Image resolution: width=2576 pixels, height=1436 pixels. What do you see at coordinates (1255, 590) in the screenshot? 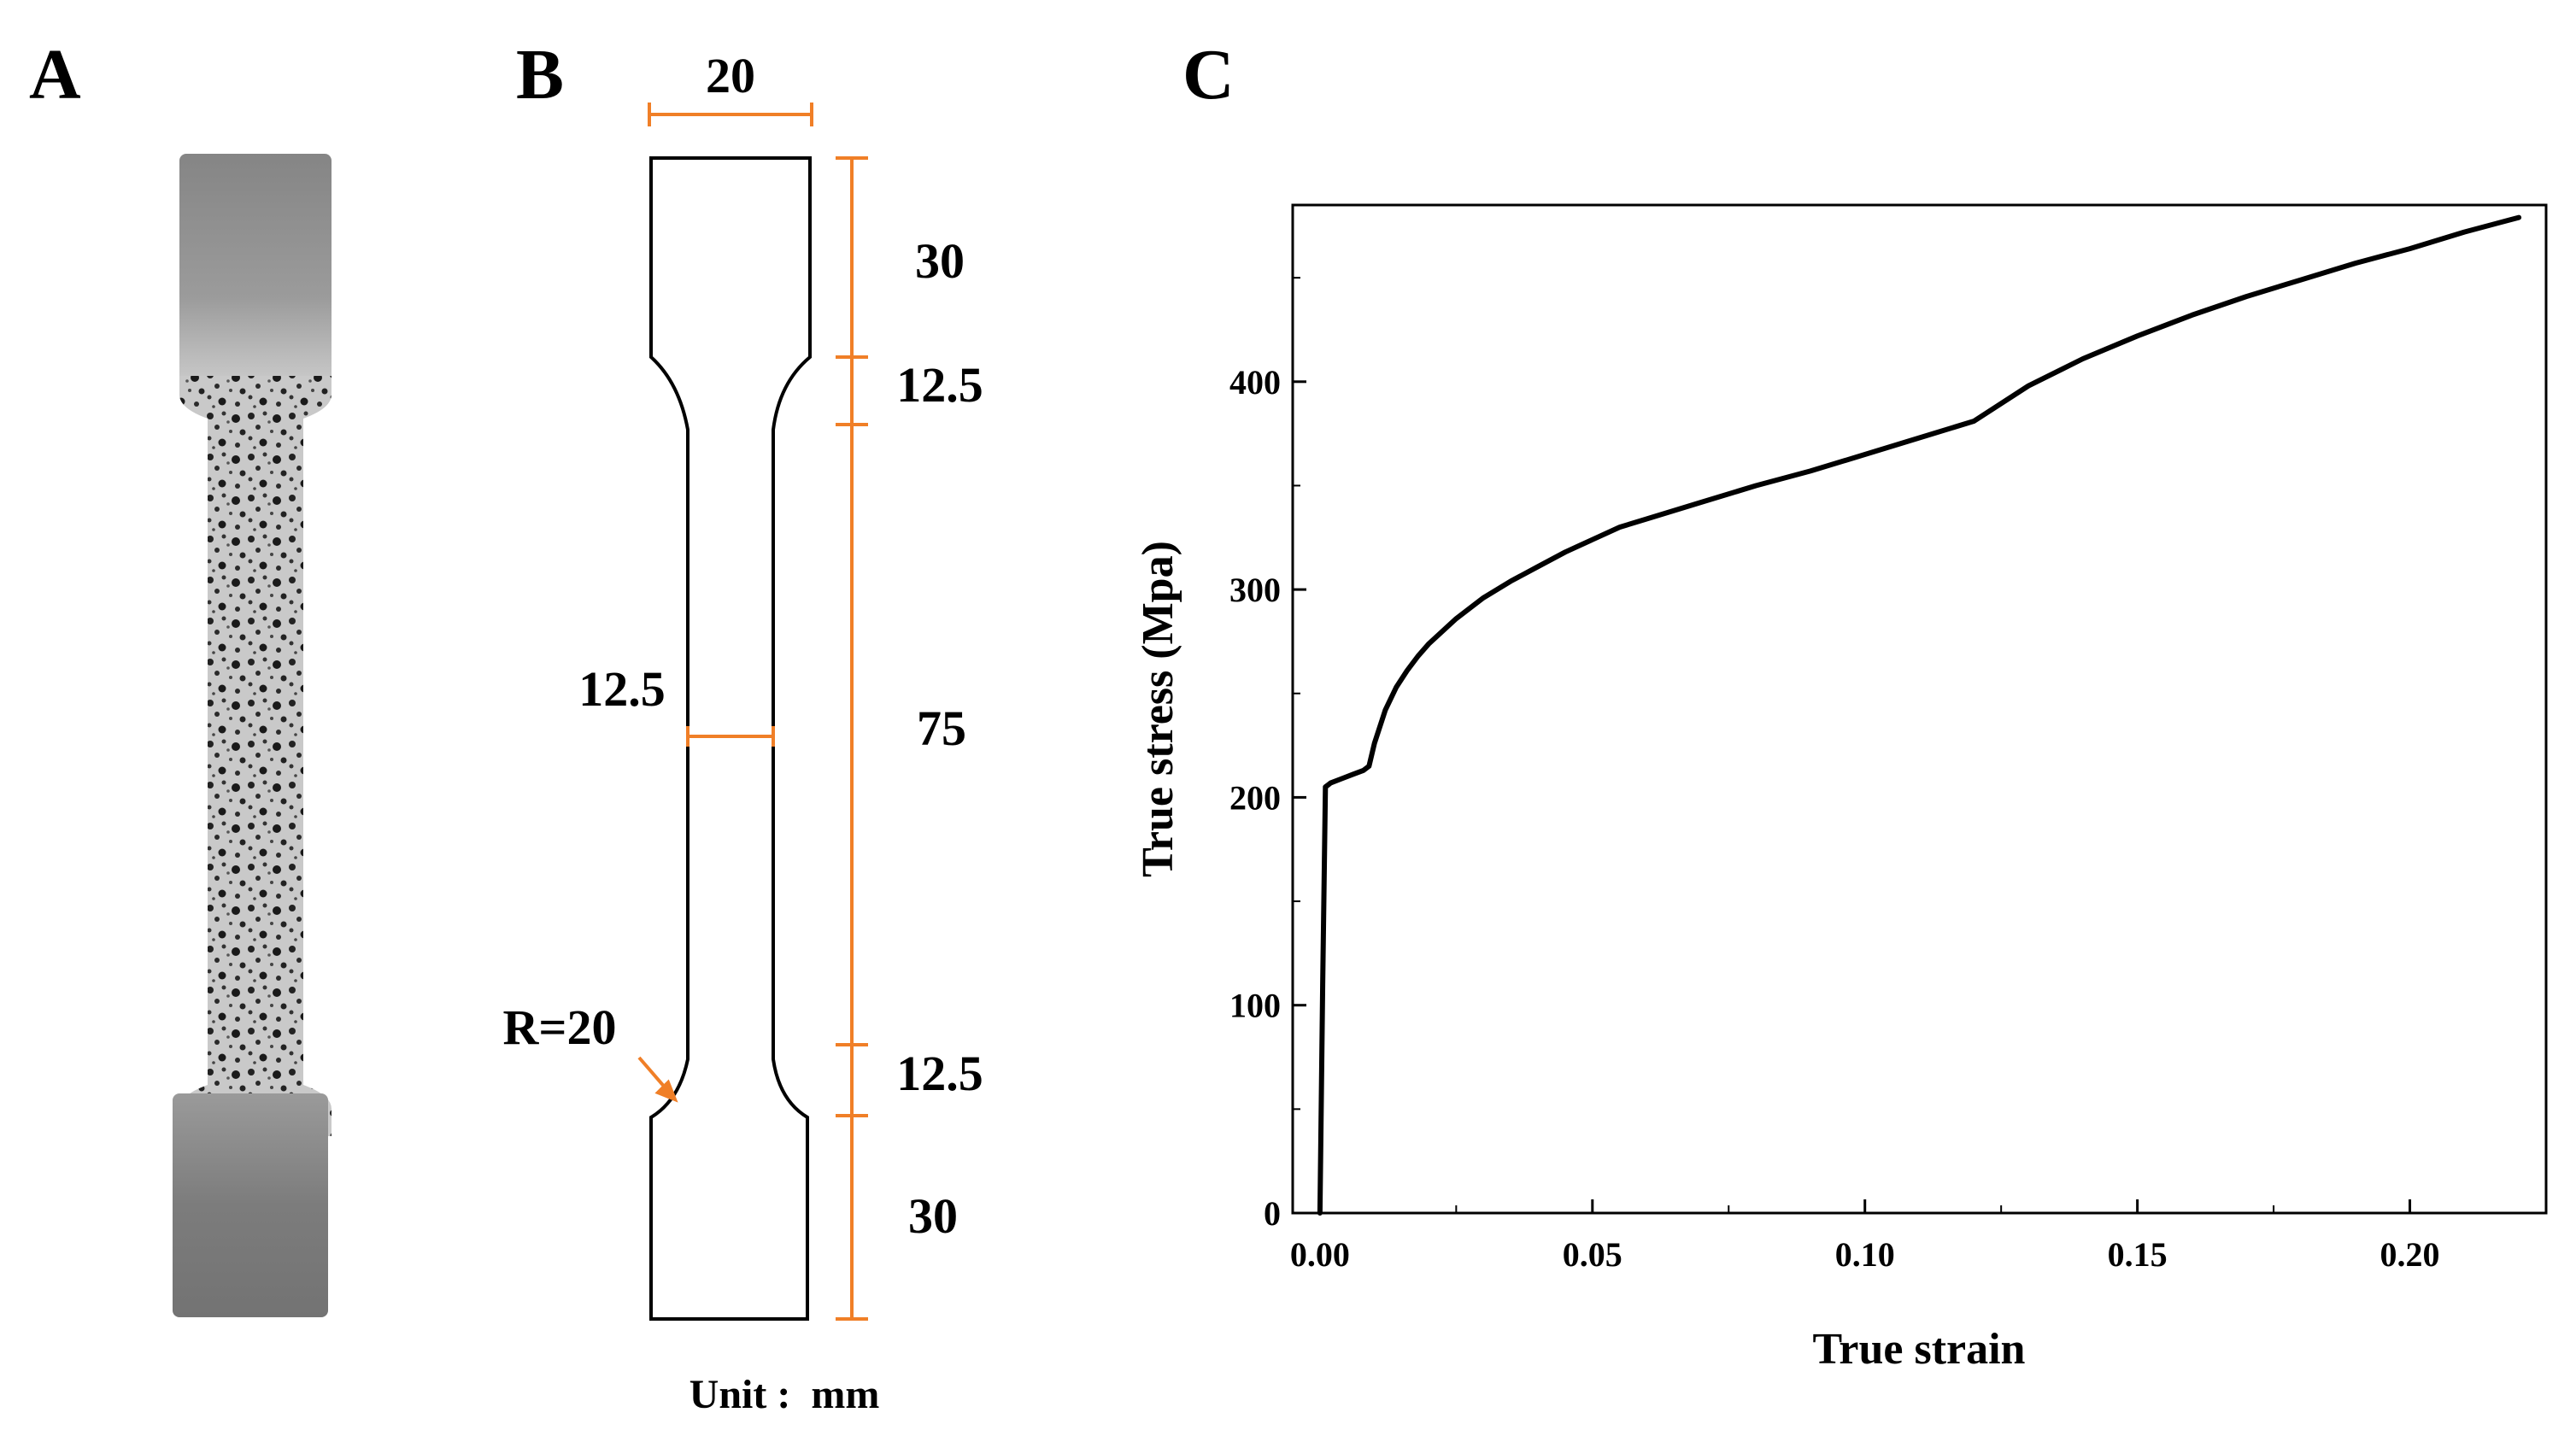
I see `y-tick-label: 300` at bounding box center [1255, 590].